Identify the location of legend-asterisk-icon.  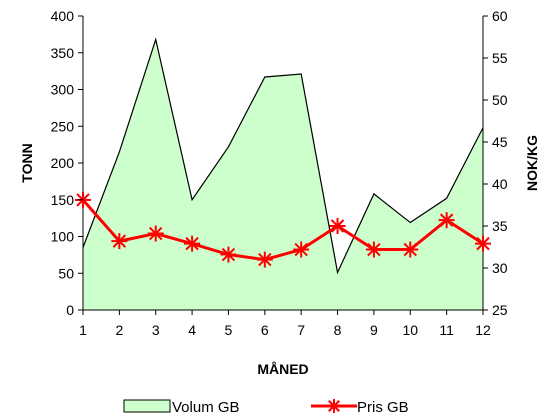
(334, 406).